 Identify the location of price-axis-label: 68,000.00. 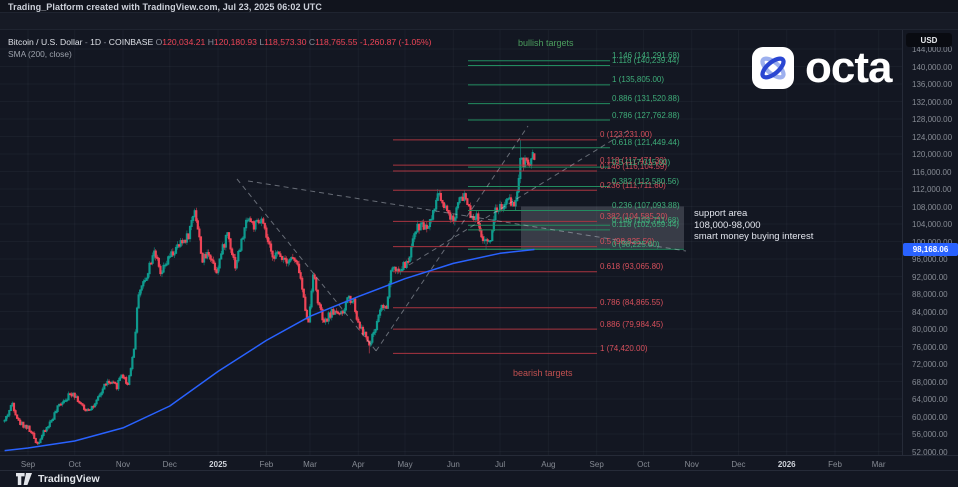
(930, 382).